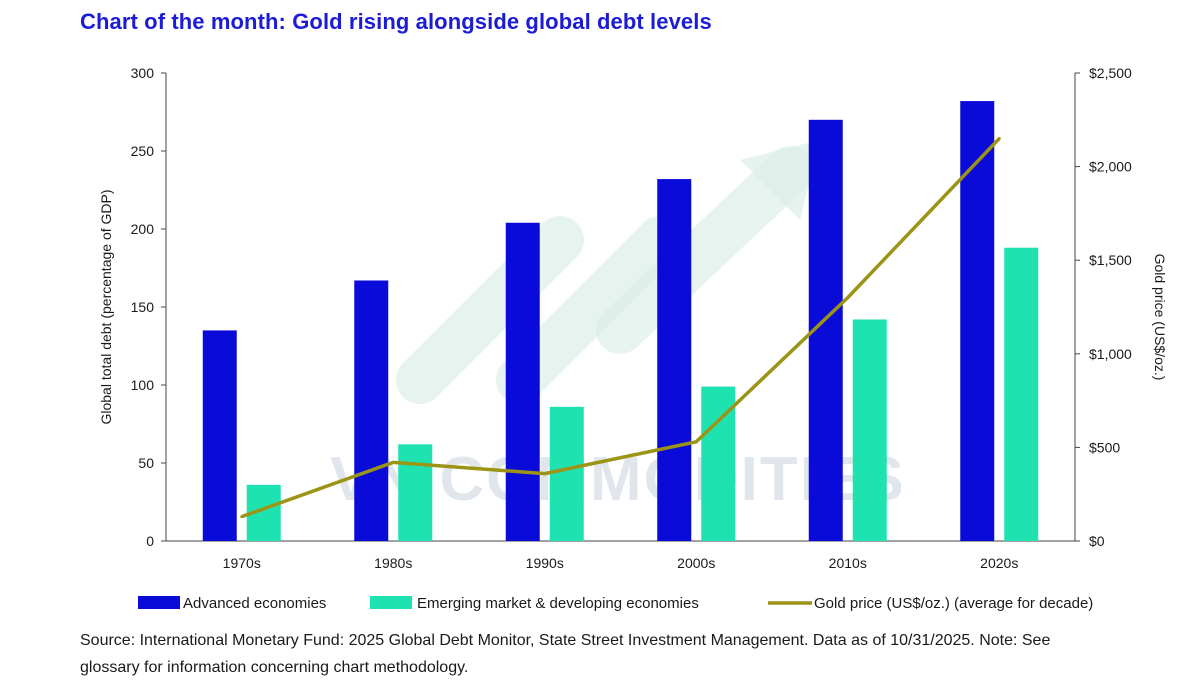  What do you see at coordinates (545, 563) in the screenshot?
I see `x-tick-label: 1990s` at bounding box center [545, 563].